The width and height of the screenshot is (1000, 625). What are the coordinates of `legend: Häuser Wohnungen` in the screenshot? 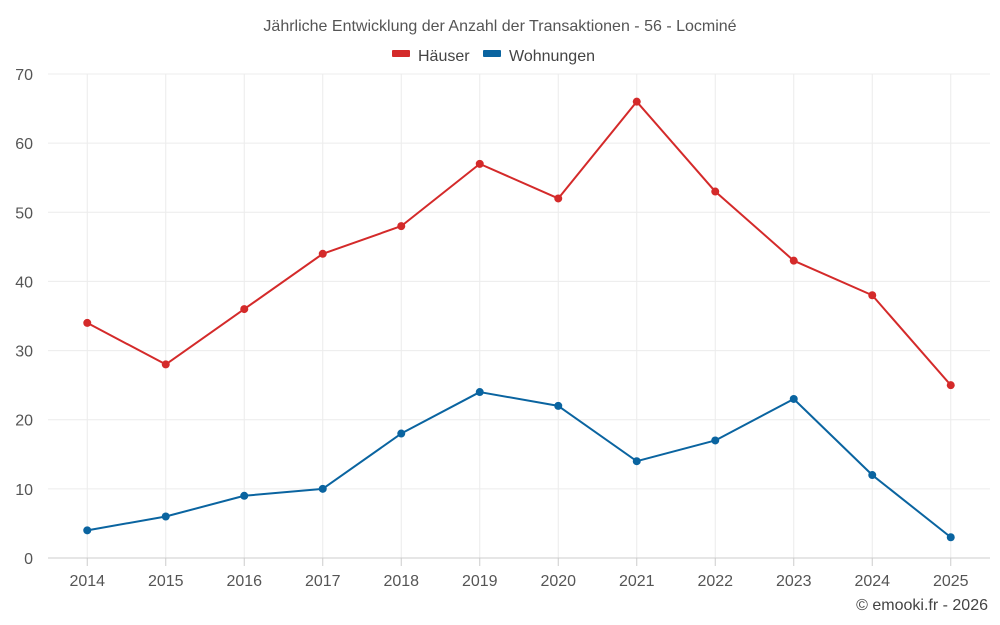 It's located at (493, 56).